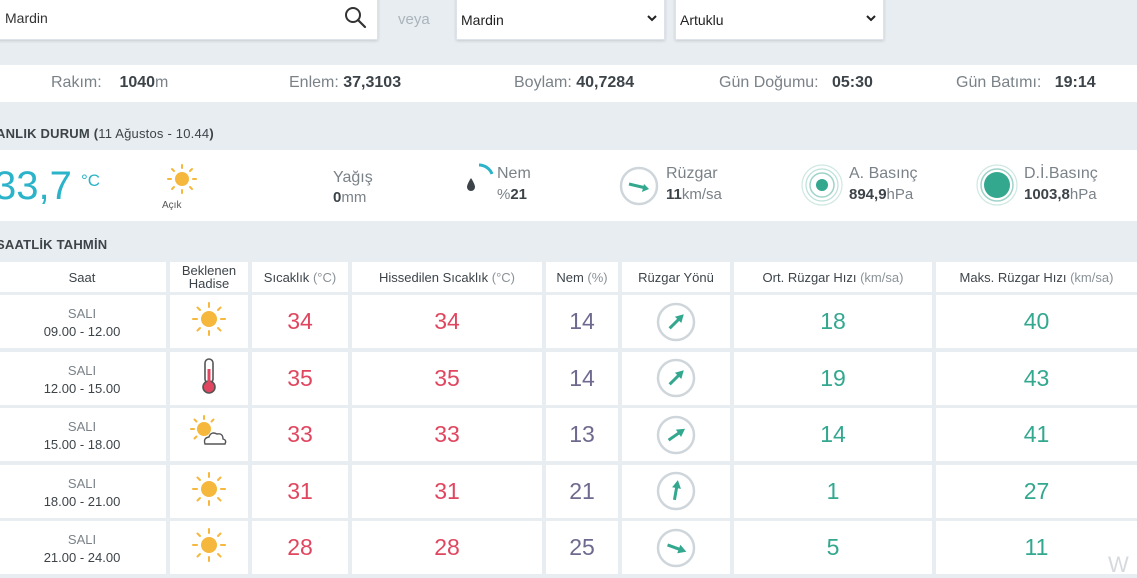  What do you see at coordinates (83, 321) in the screenshot?
I see `row-time-cell: SALI 09.00 - 12.00` at bounding box center [83, 321].